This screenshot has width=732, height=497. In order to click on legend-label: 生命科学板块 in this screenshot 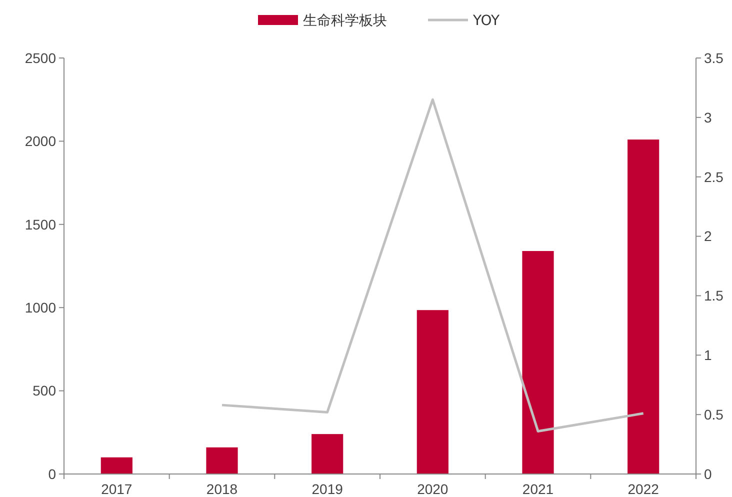, I will do `click(345, 20)`.